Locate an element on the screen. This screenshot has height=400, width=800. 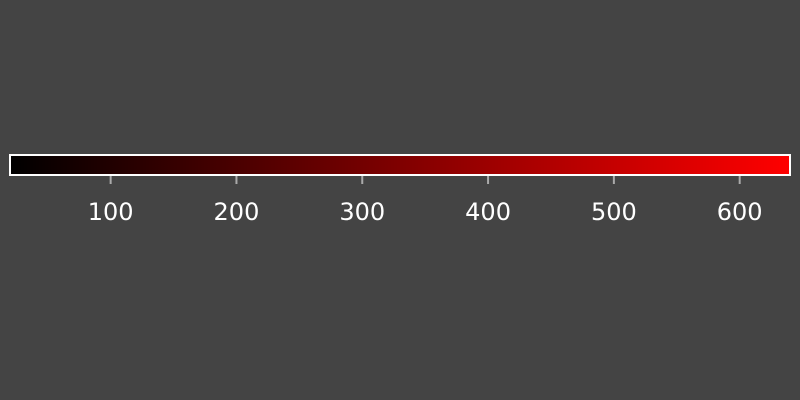
colorbar-tick-label: 600 is located at coordinates (740, 212).